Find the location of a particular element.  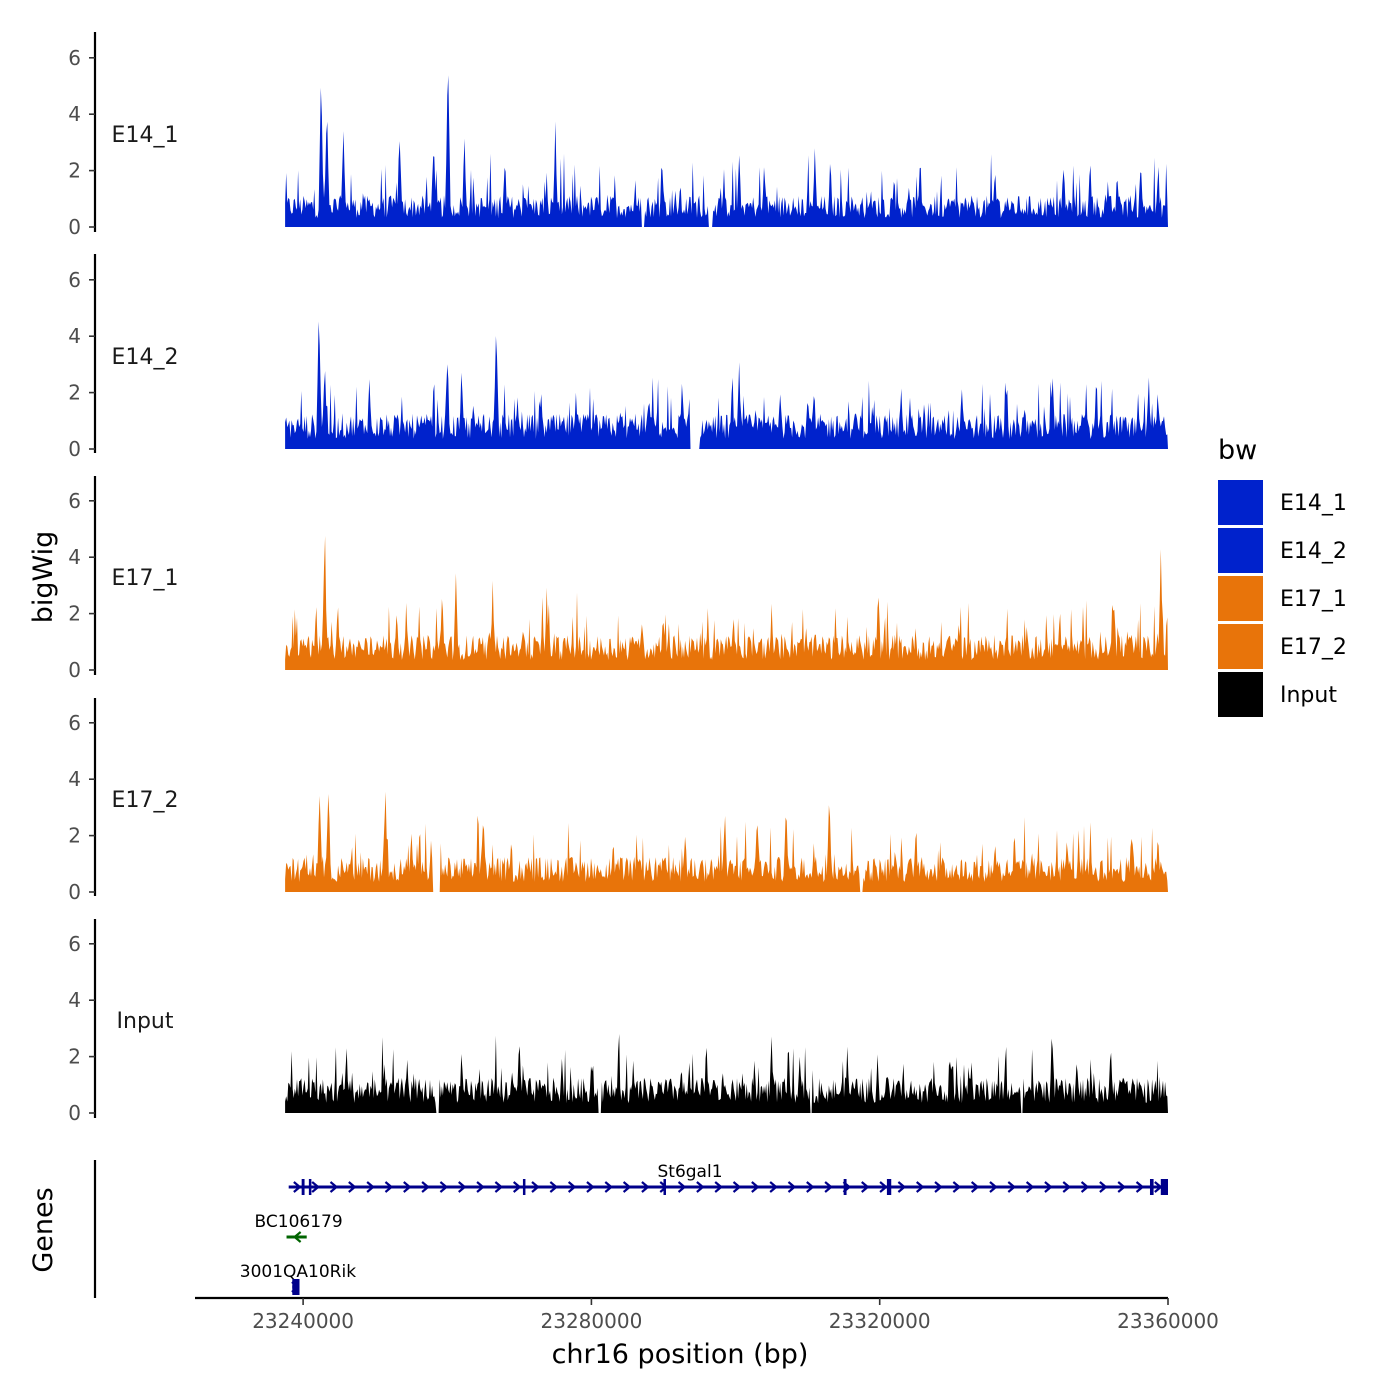

legend-title: bw is located at coordinates (1237, 450).